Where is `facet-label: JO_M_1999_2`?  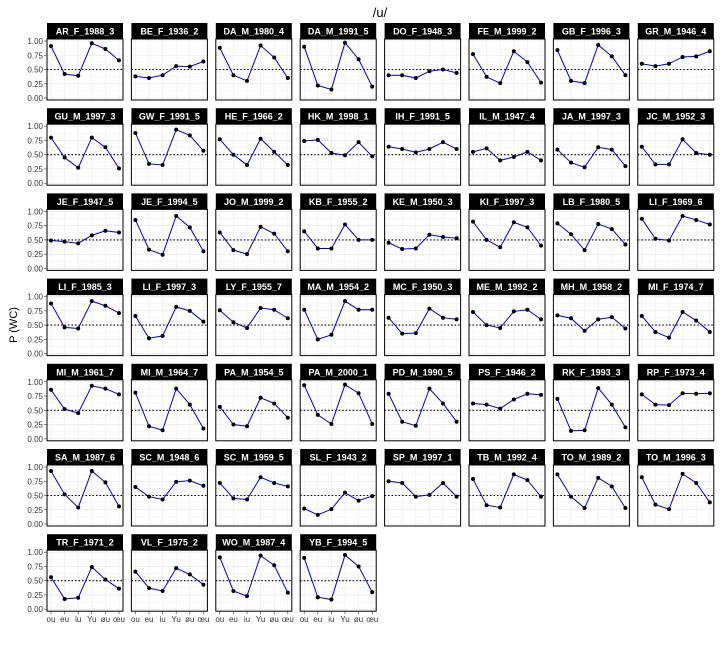
facet-label: JO_M_1999_2 is located at coordinates (254, 202).